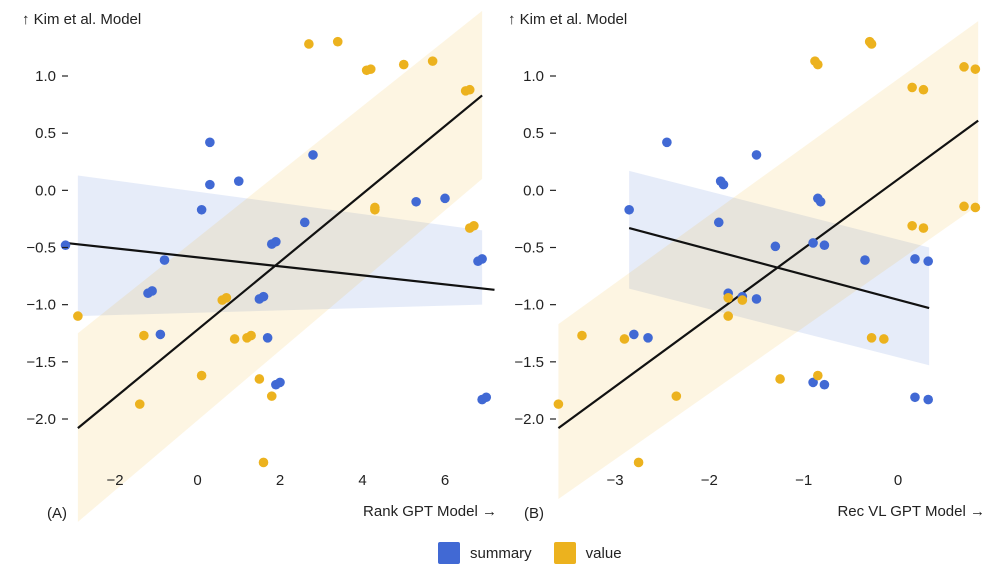 The image size is (1000, 582). Describe the element at coordinates (534, 513) in the screenshot. I see `panel-label: (B)` at that location.